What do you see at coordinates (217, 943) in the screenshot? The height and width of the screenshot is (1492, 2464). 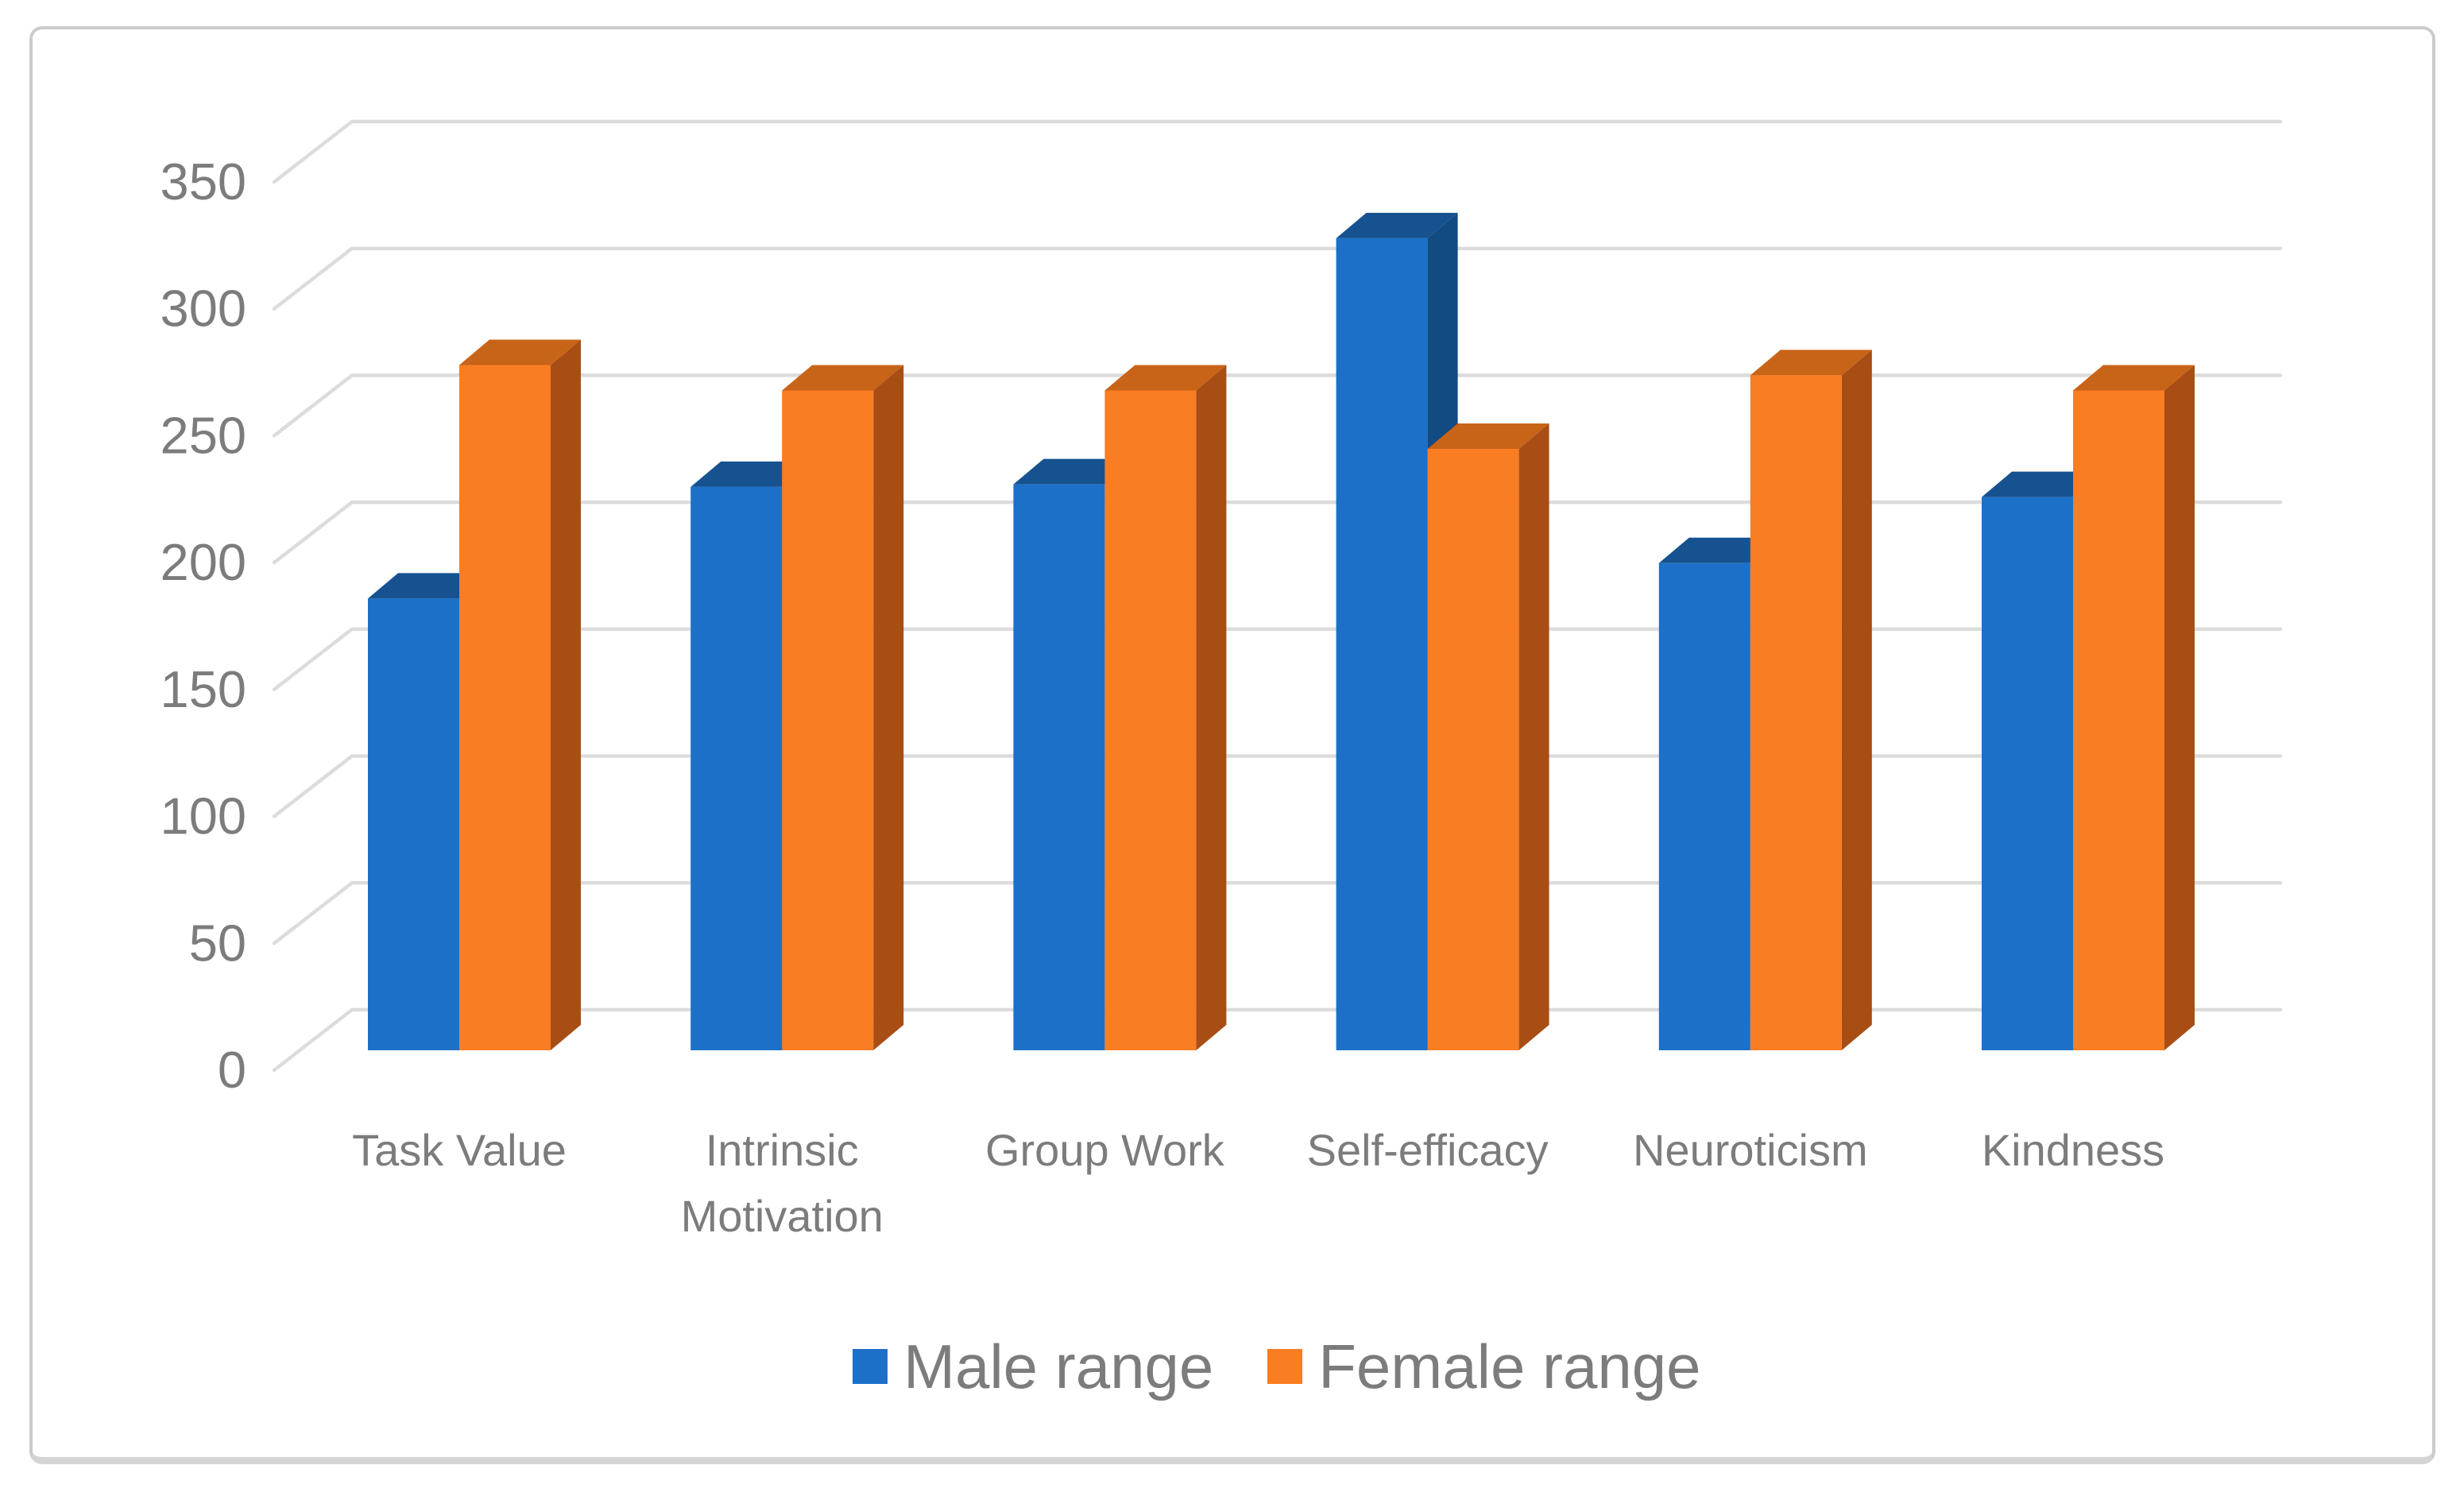 I see `y-axis-tick-50: 50` at bounding box center [217, 943].